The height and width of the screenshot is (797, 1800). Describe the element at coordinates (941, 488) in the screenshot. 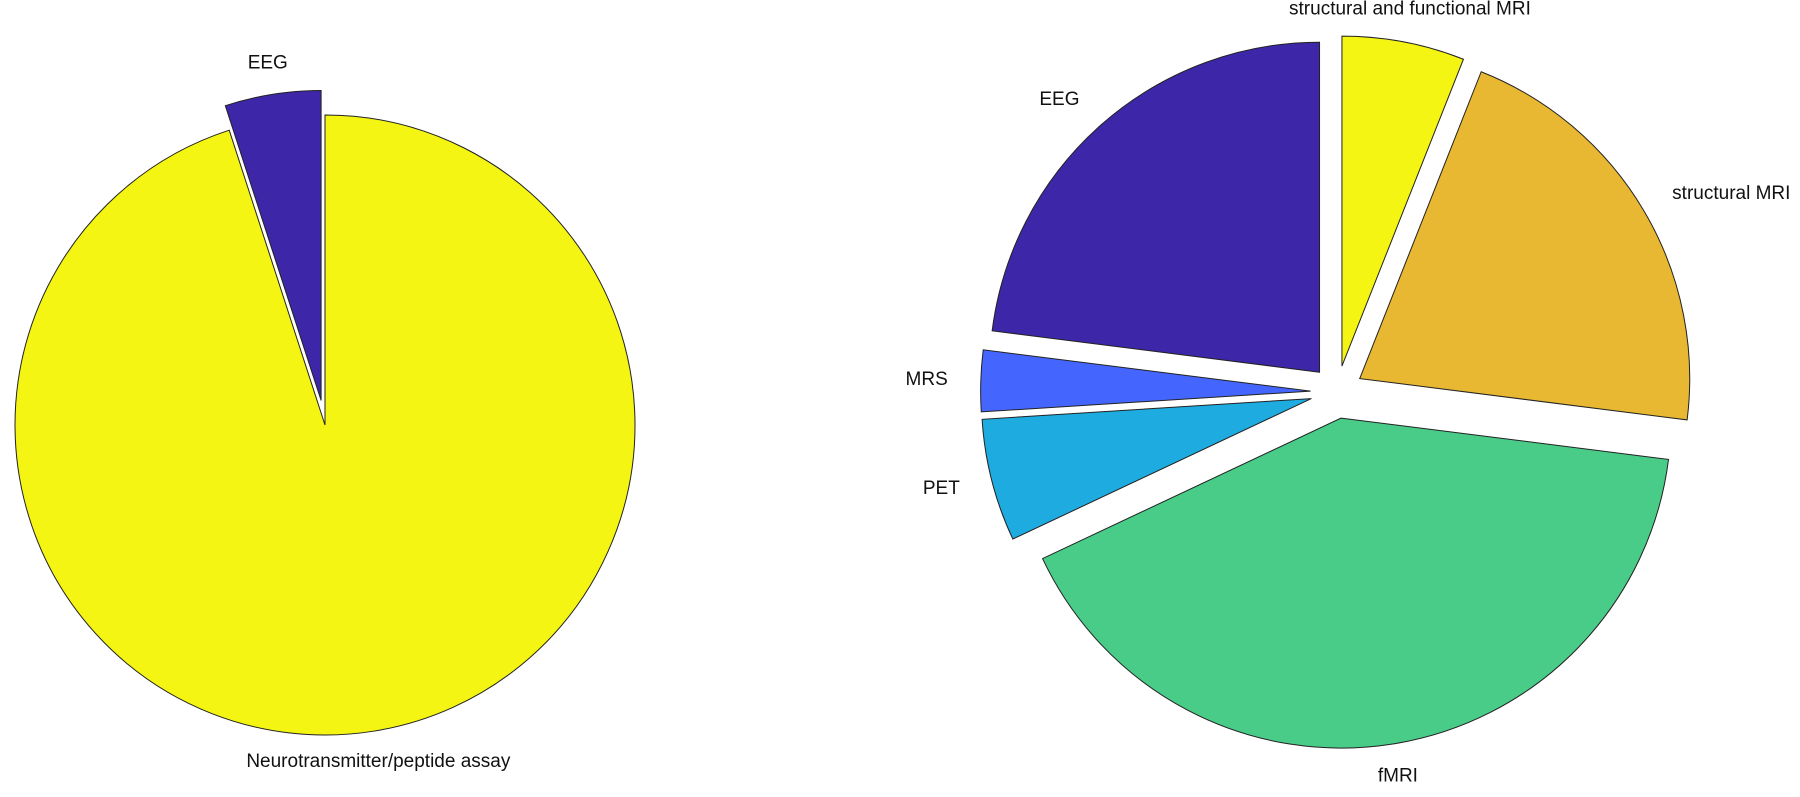

I see `slice-label: PET` at that location.